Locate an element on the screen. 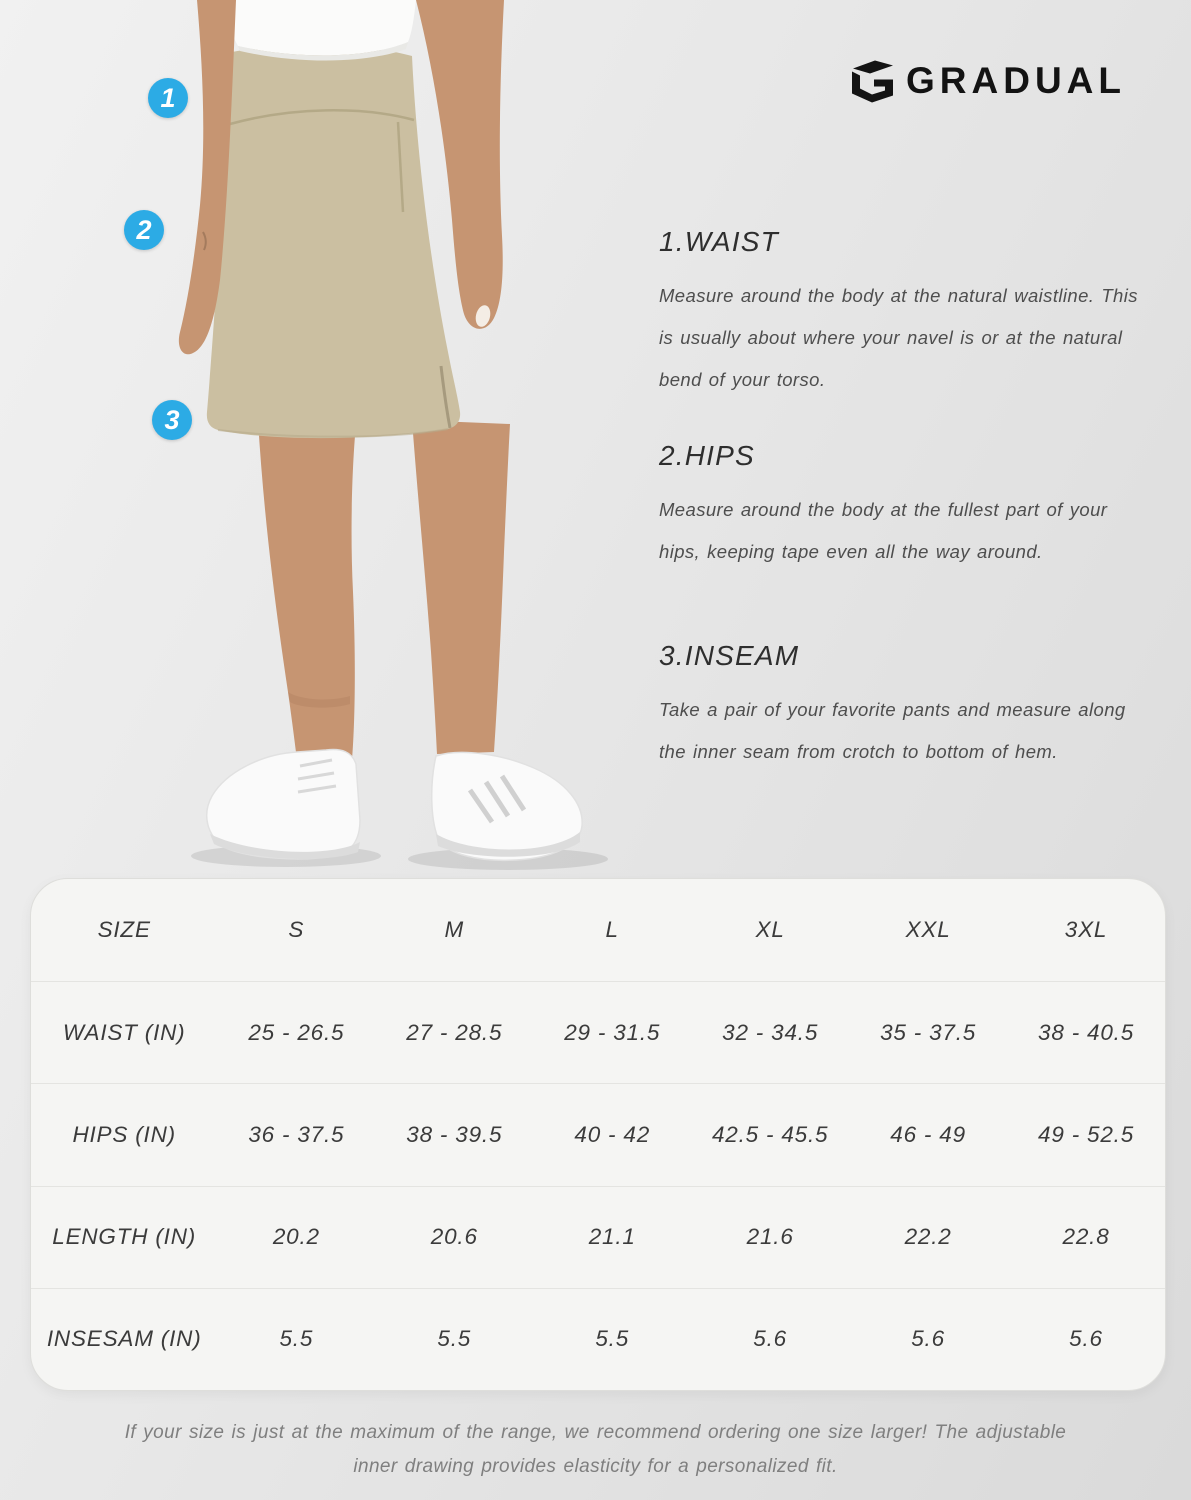  waist-s: 25 - 26.5 is located at coordinates (296, 1032).